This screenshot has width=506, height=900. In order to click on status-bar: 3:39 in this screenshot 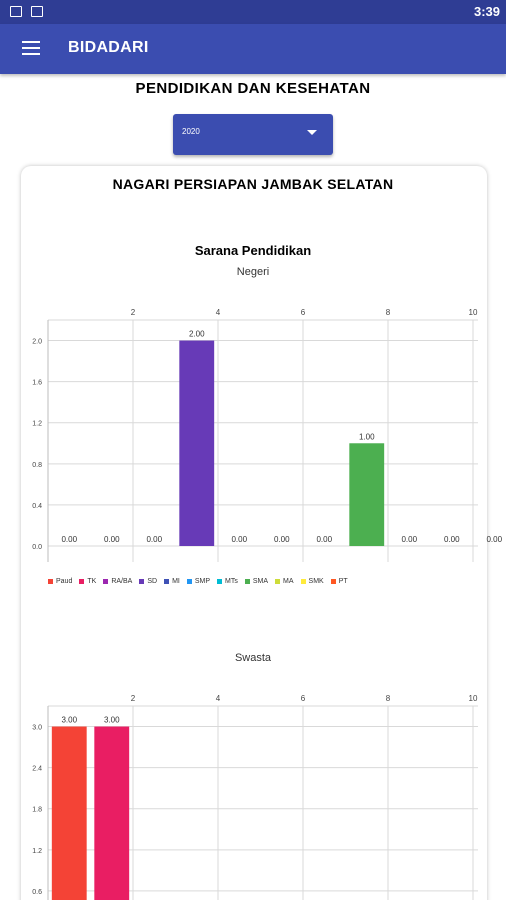, I will do `click(253, 12)`.